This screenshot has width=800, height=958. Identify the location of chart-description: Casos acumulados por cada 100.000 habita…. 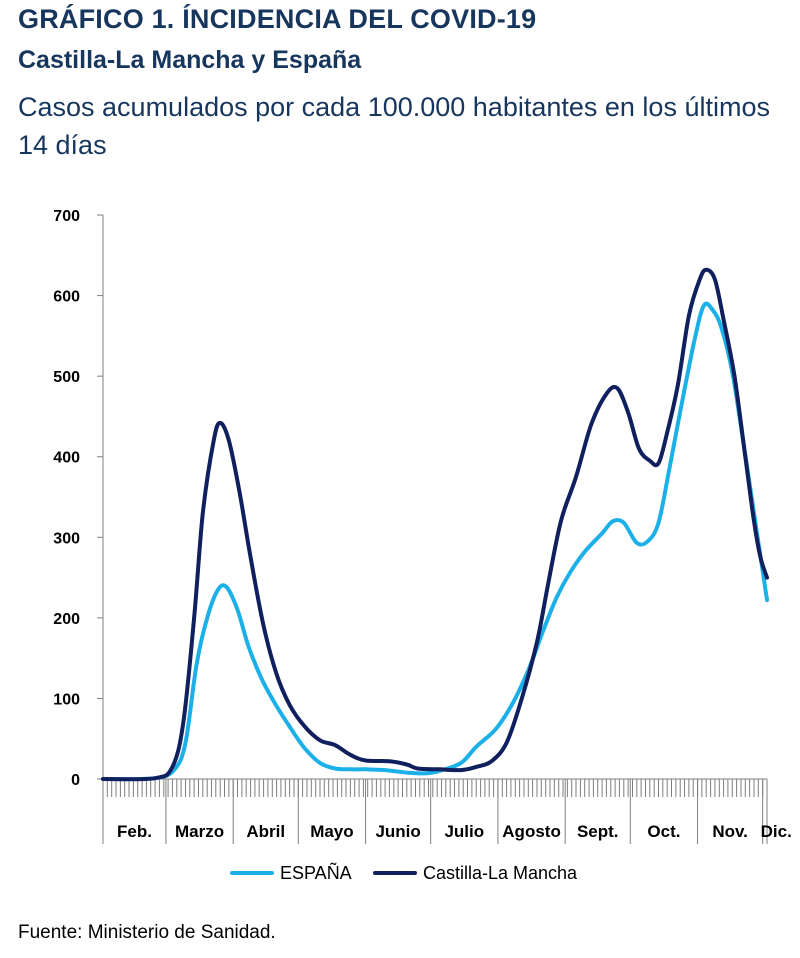
(394, 126).